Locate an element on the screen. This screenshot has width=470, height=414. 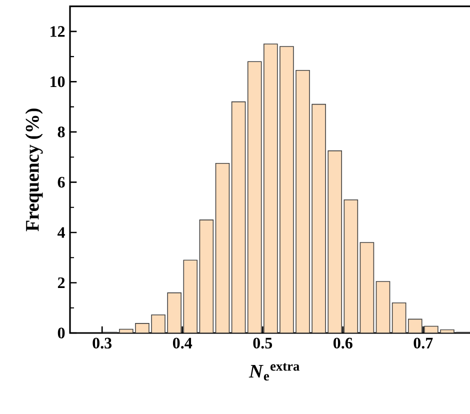
x-tick-label: 0.5 is located at coordinates (262, 343).